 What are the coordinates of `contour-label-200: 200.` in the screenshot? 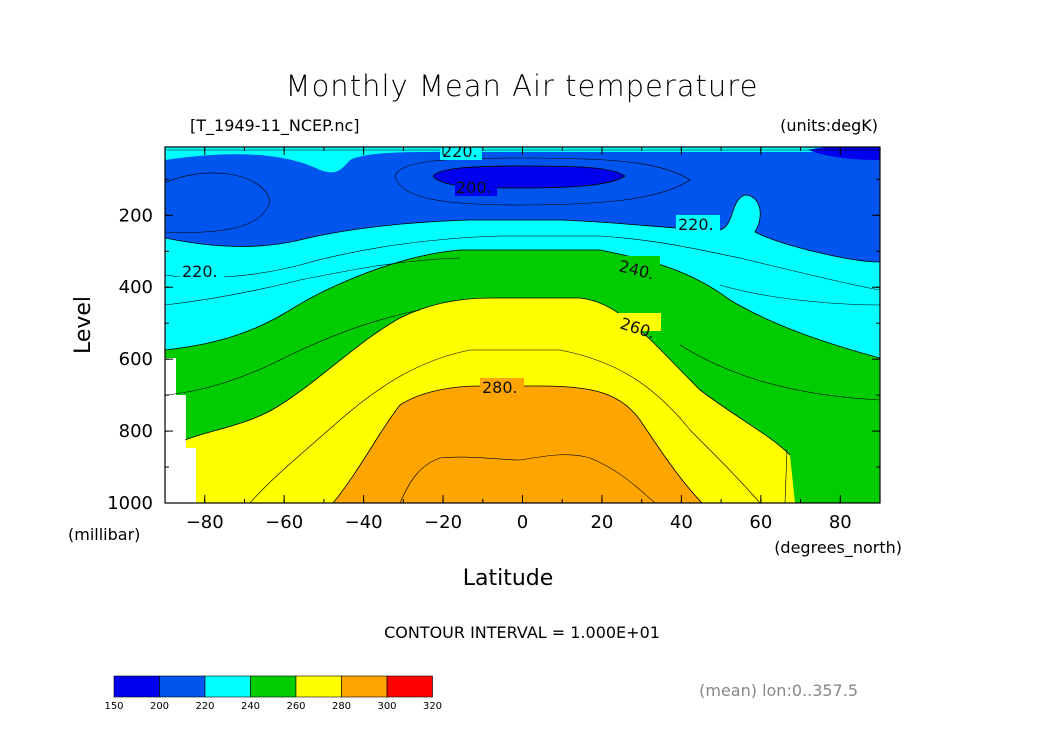 It's located at (474, 187).